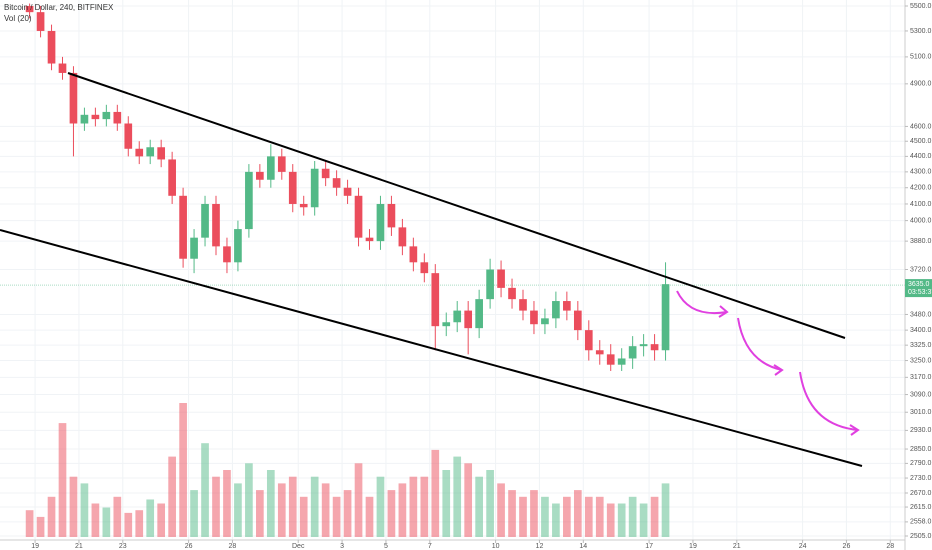  I want to click on y-tick-label: 3880.0, so click(921, 241).